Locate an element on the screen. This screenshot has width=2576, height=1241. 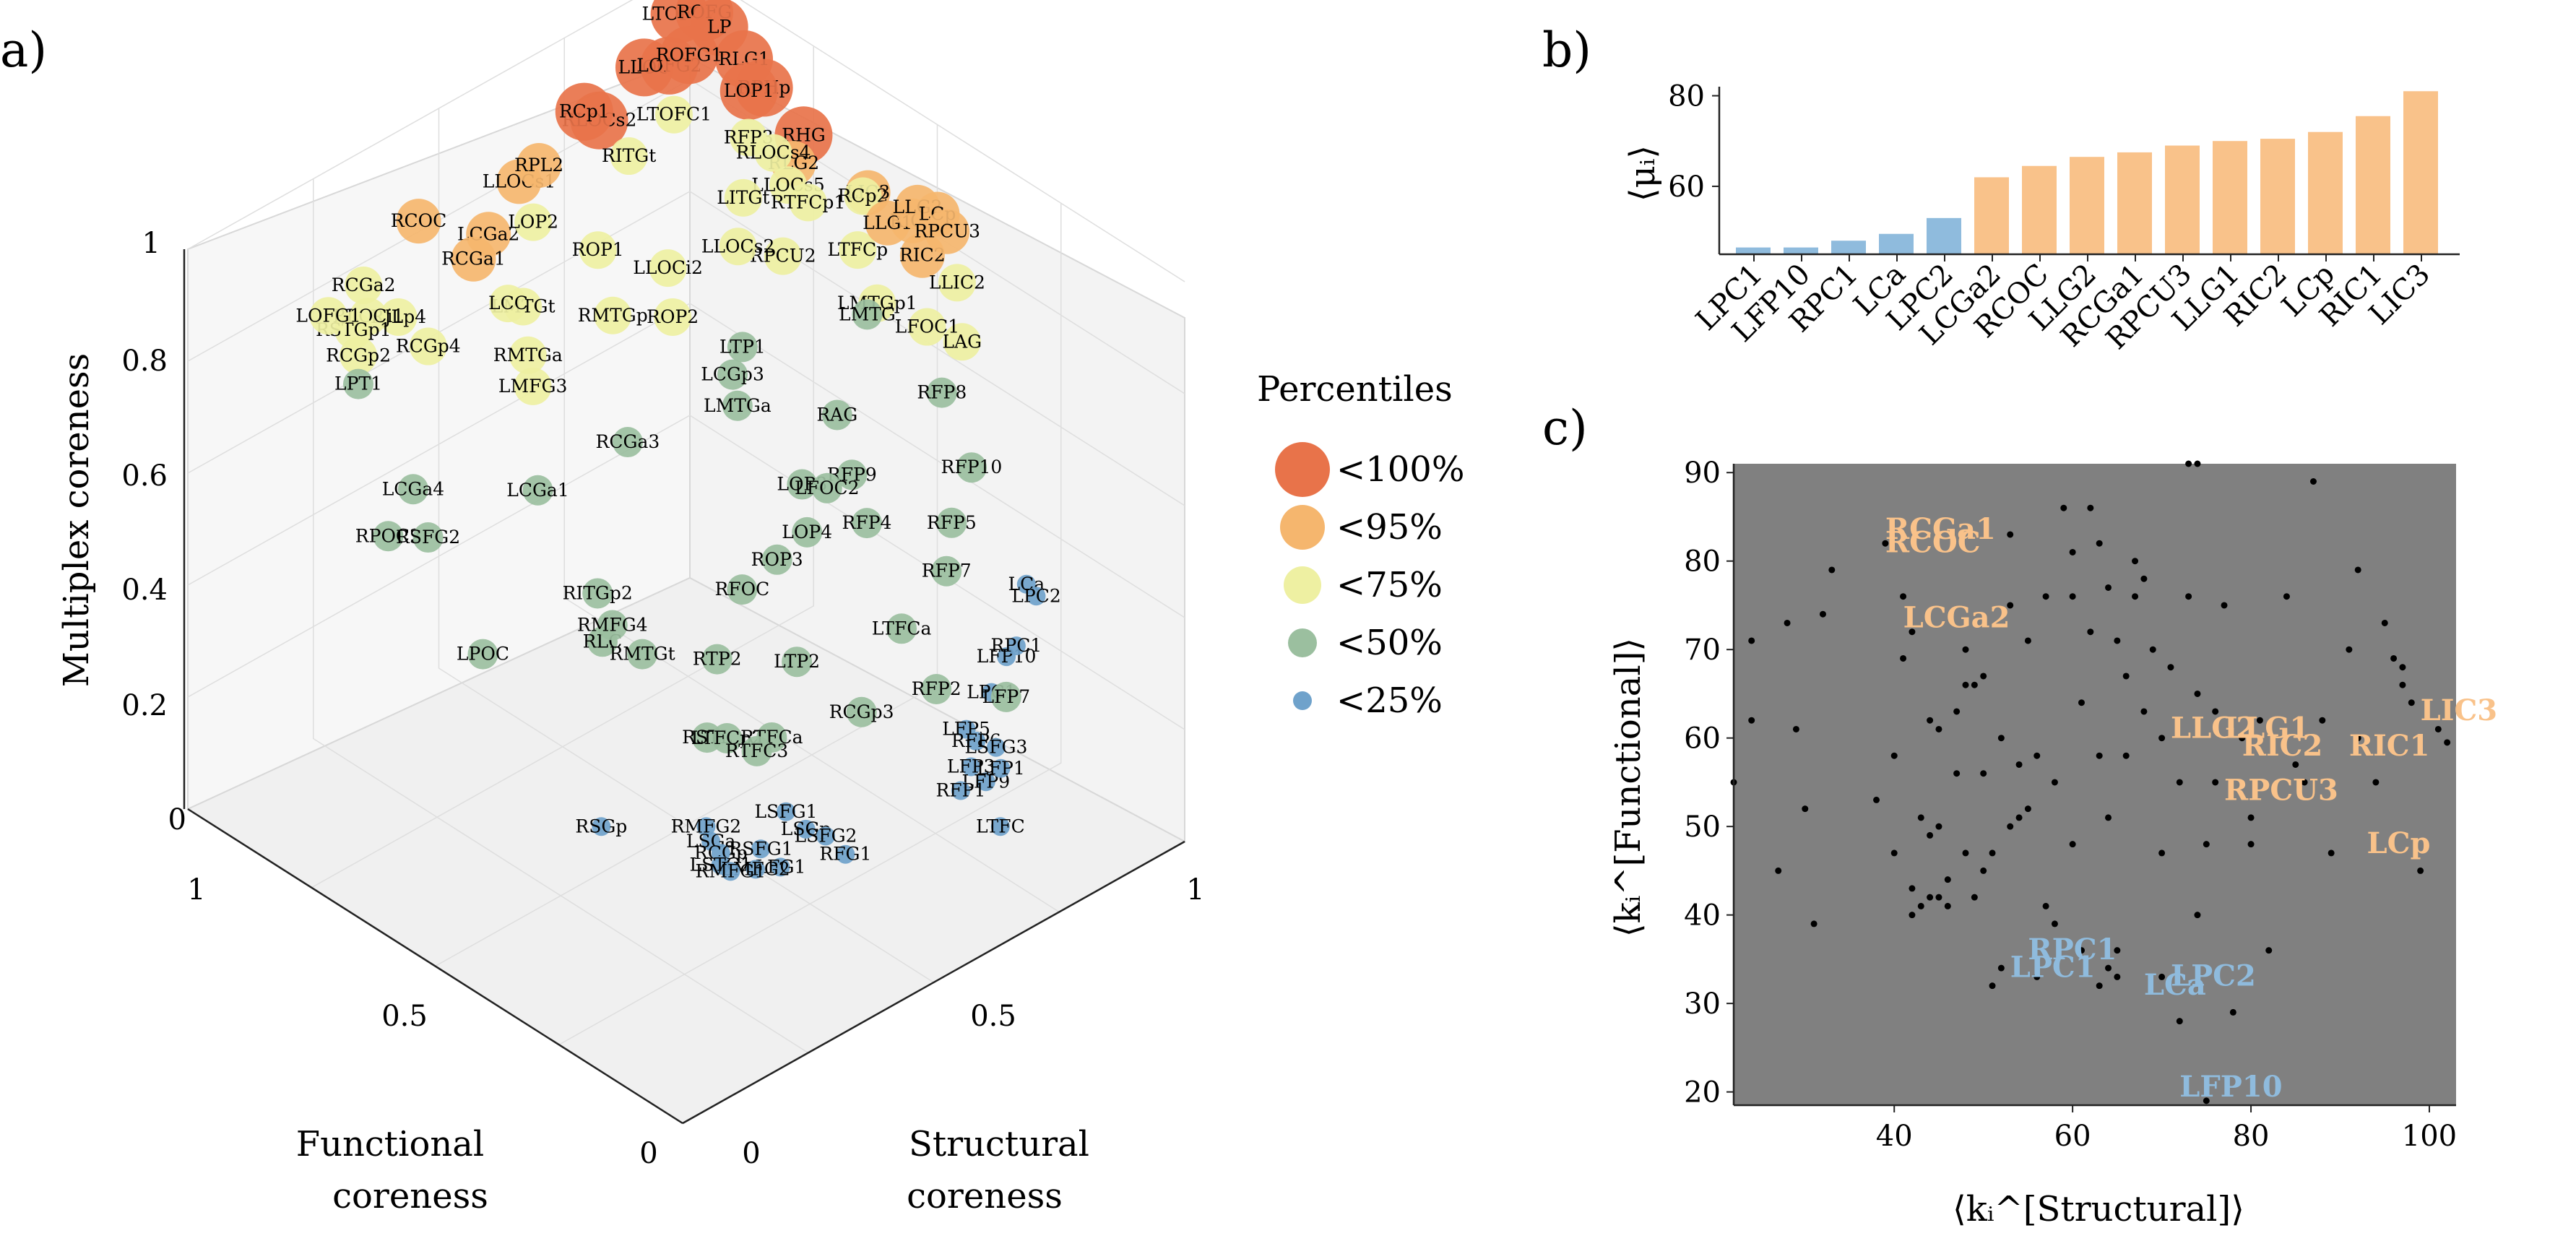
node-marker-LPOC is located at coordinates (483, 654).